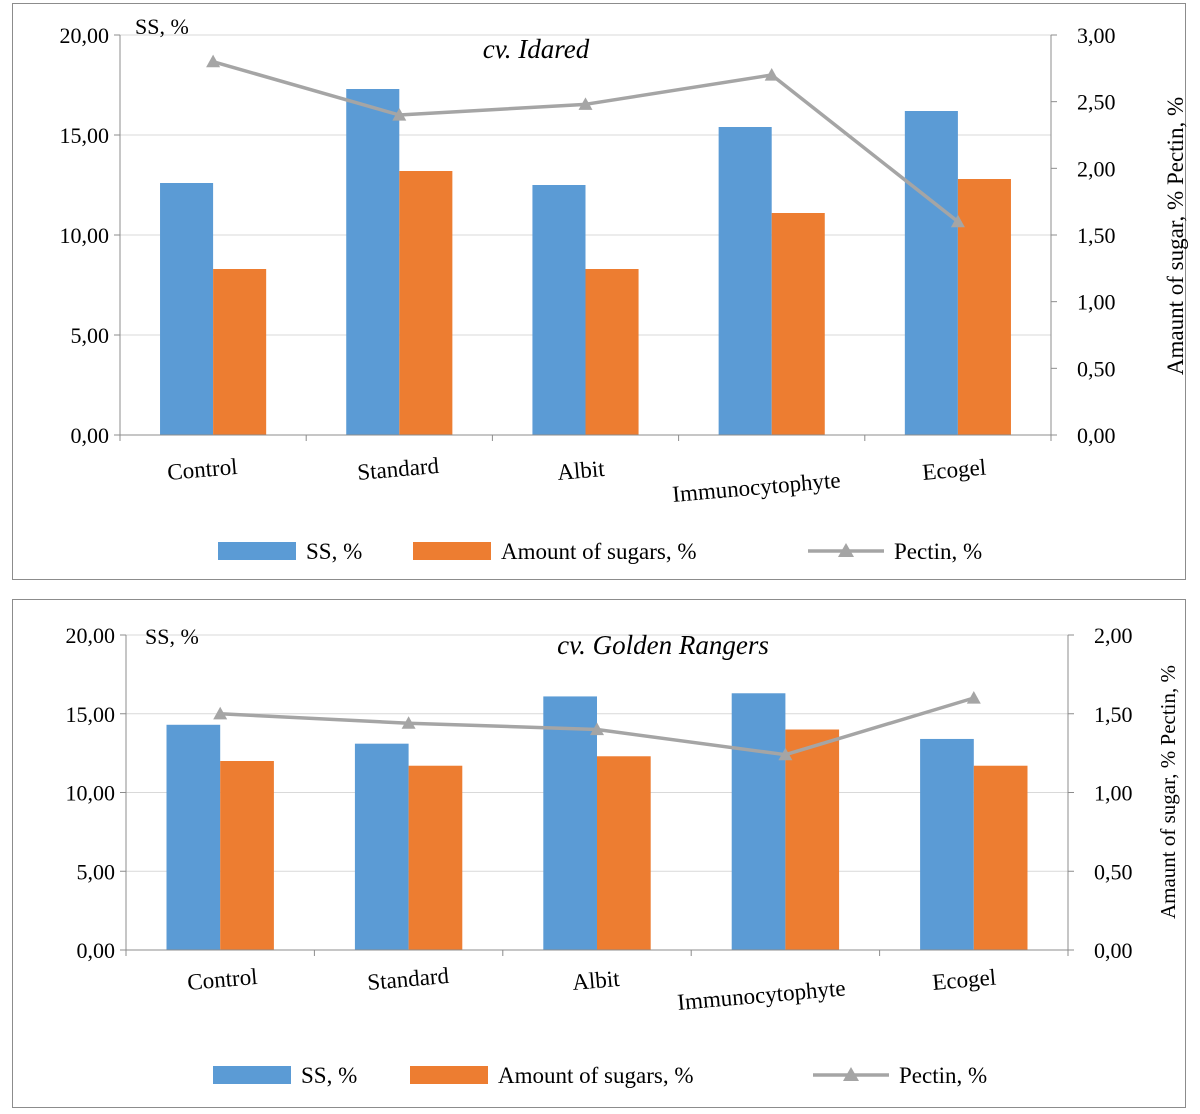 This screenshot has height=1114, width=1200. I want to click on y2-tick-label: 3,00, so click(1096, 35).